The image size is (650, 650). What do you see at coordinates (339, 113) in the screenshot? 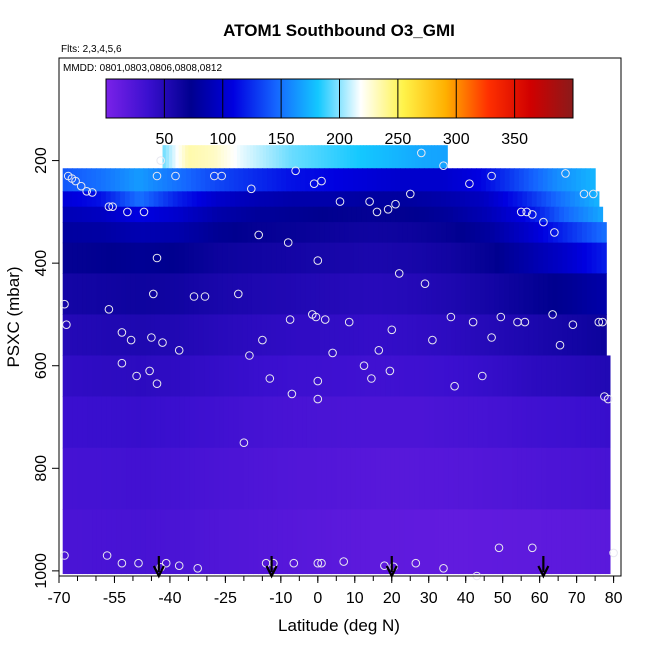
I see `colorbar: 50 100 150 200 250 300 350` at bounding box center [339, 113].